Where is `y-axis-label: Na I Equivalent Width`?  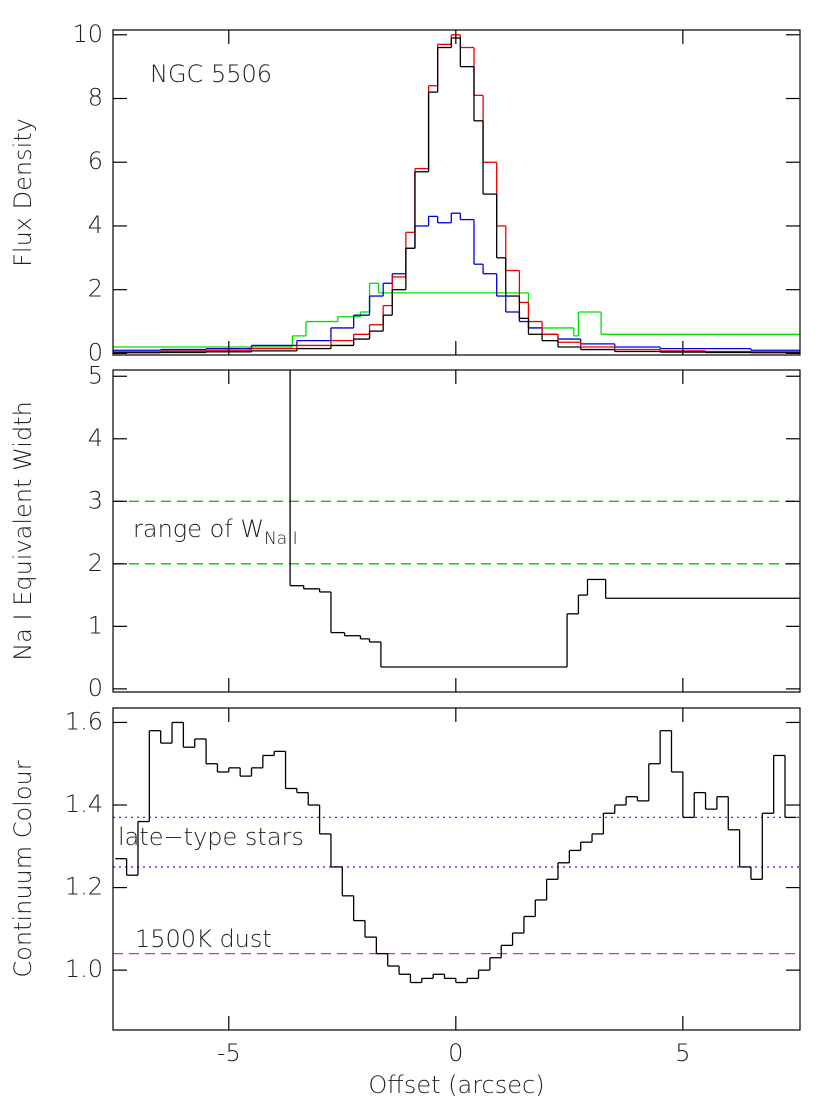 y-axis-label: Na I Equivalent Width is located at coordinates (23, 531).